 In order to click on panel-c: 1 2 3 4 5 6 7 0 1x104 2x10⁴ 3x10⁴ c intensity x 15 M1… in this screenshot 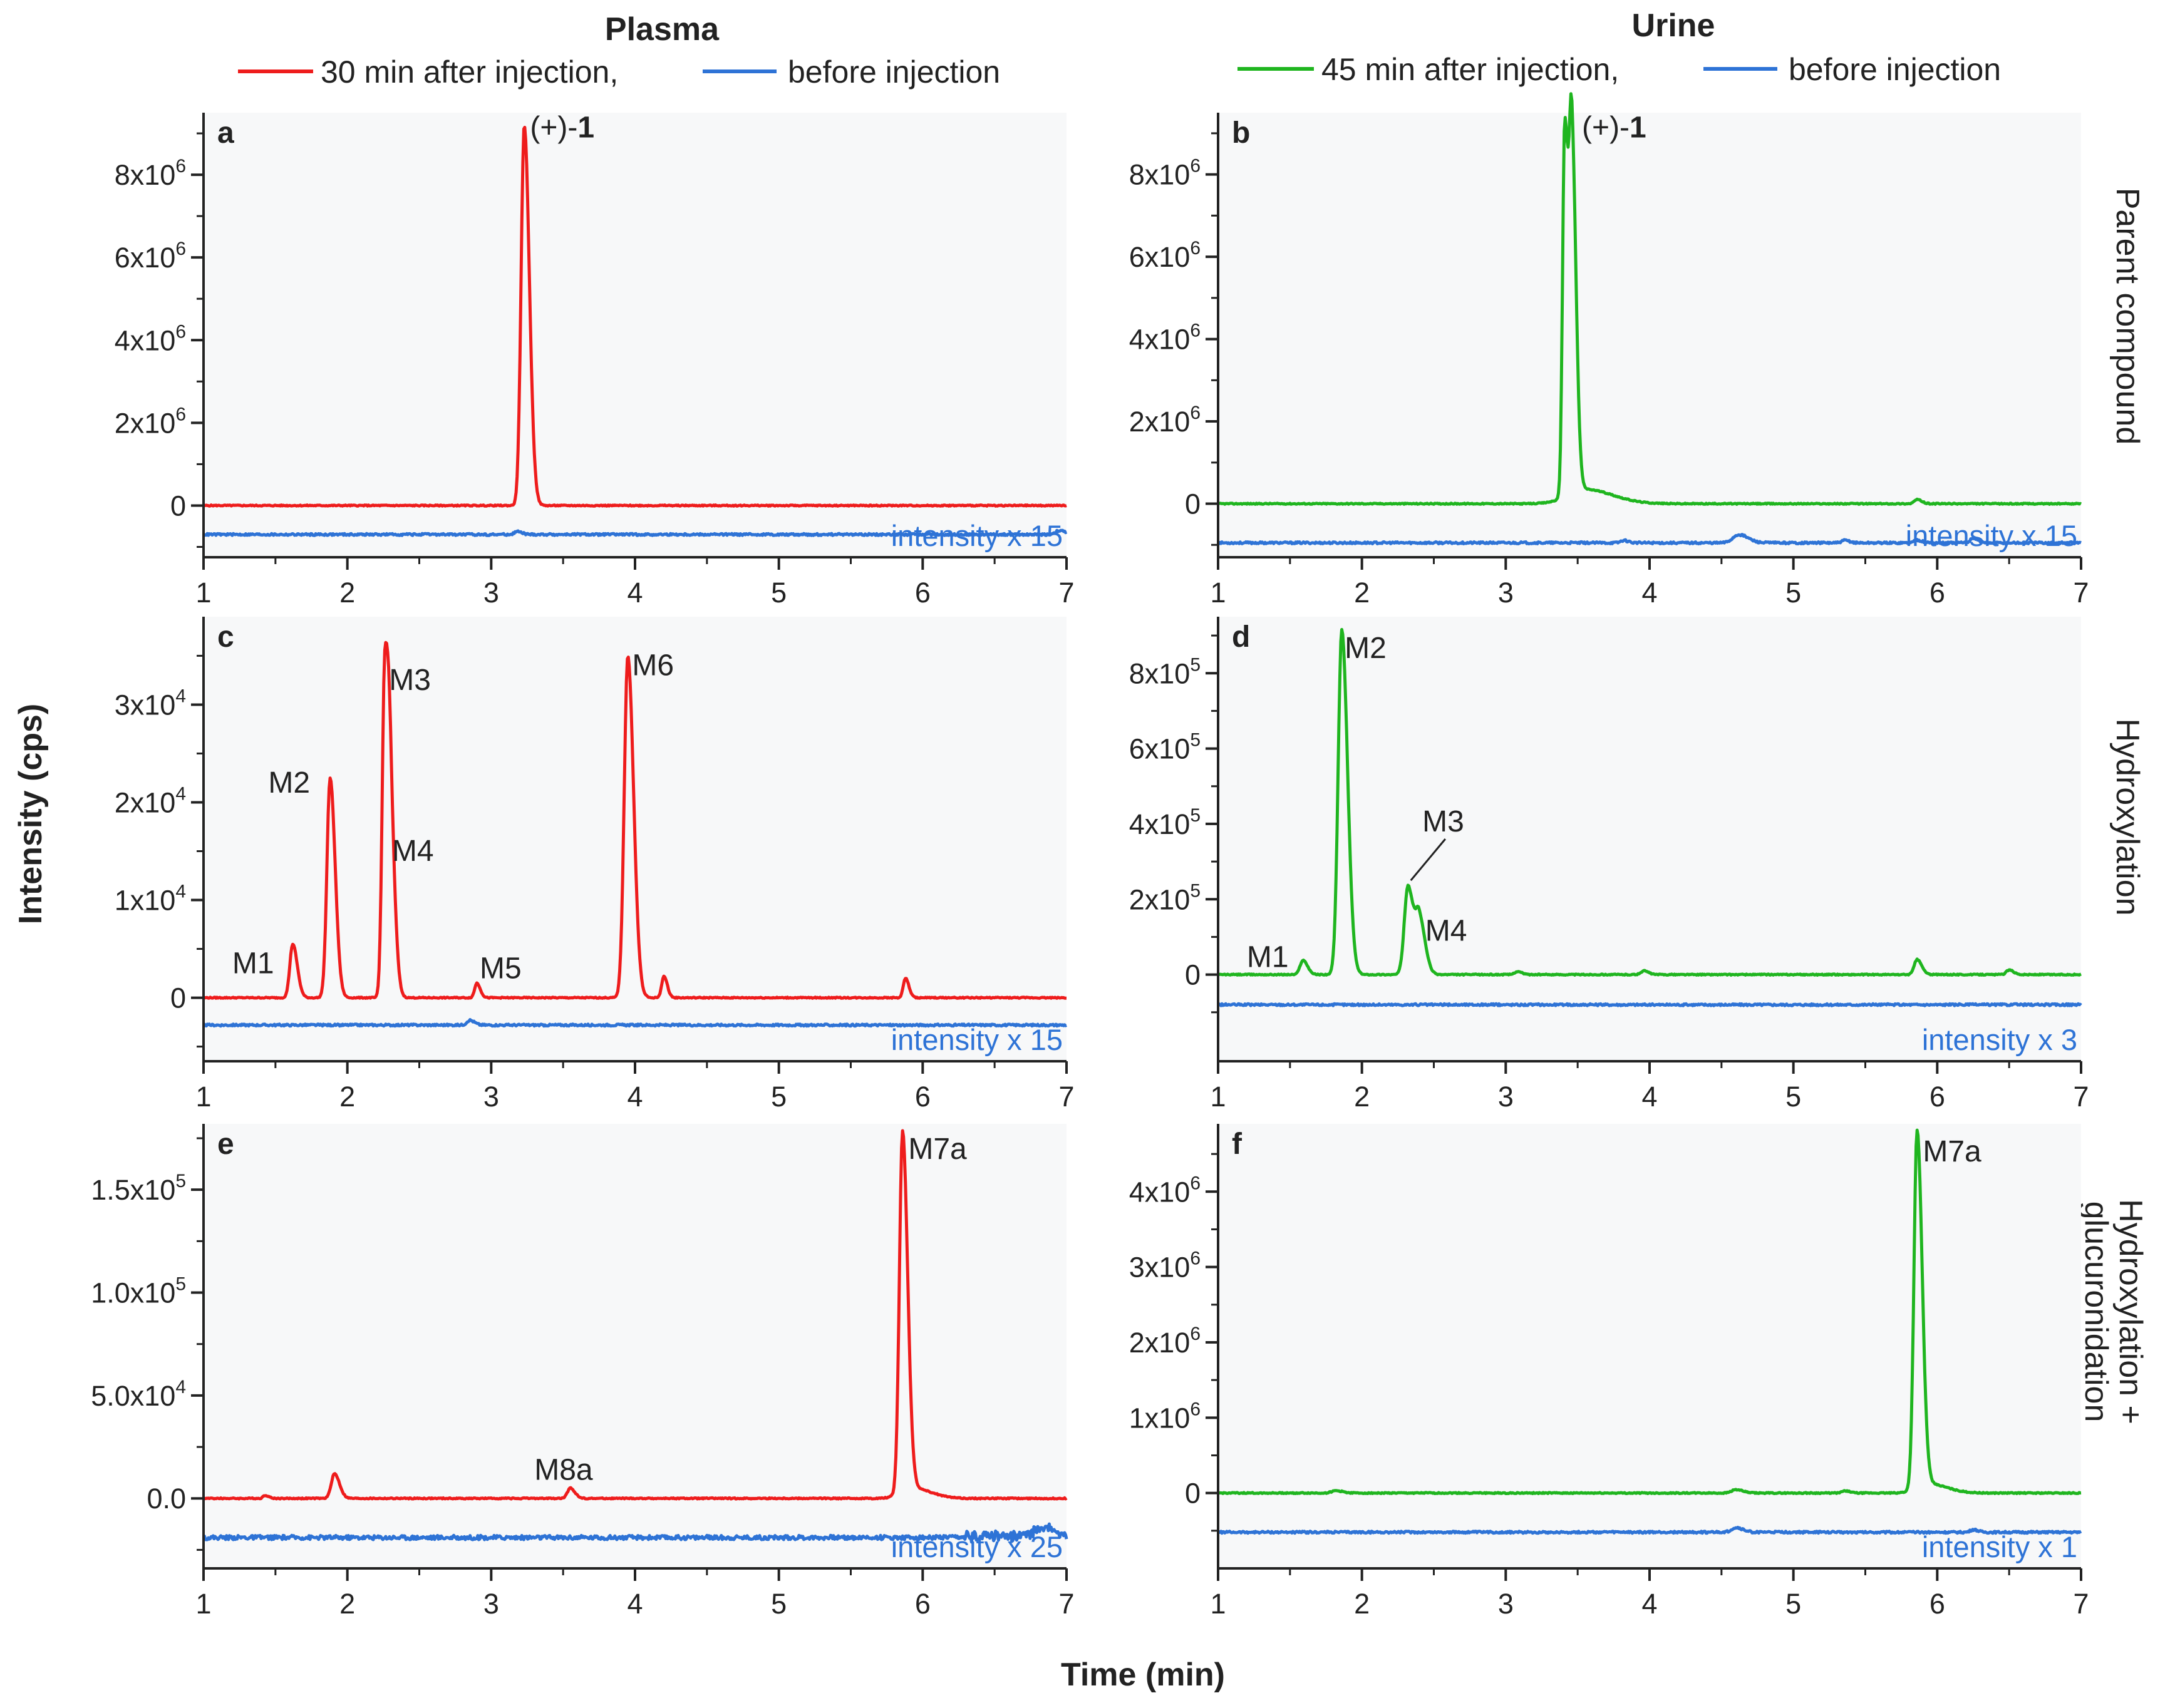, I will do `click(595, 865)`.